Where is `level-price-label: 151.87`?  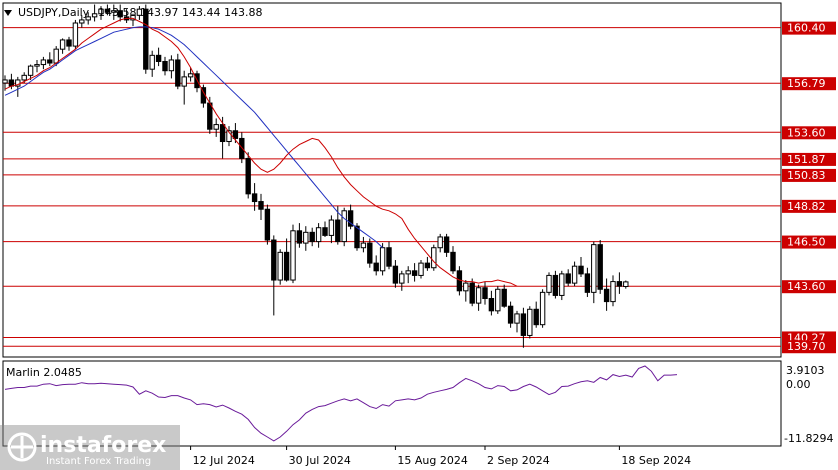 level-price-label: 151.87 is located at coordinates (806, 159).